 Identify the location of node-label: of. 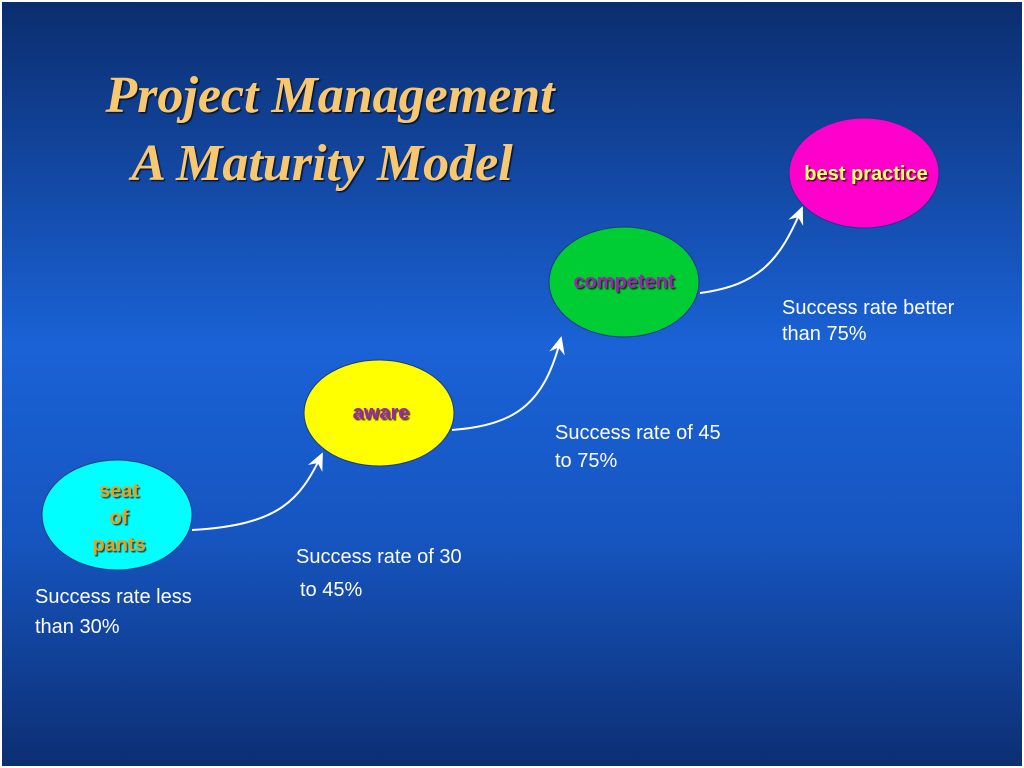
(119, 518).